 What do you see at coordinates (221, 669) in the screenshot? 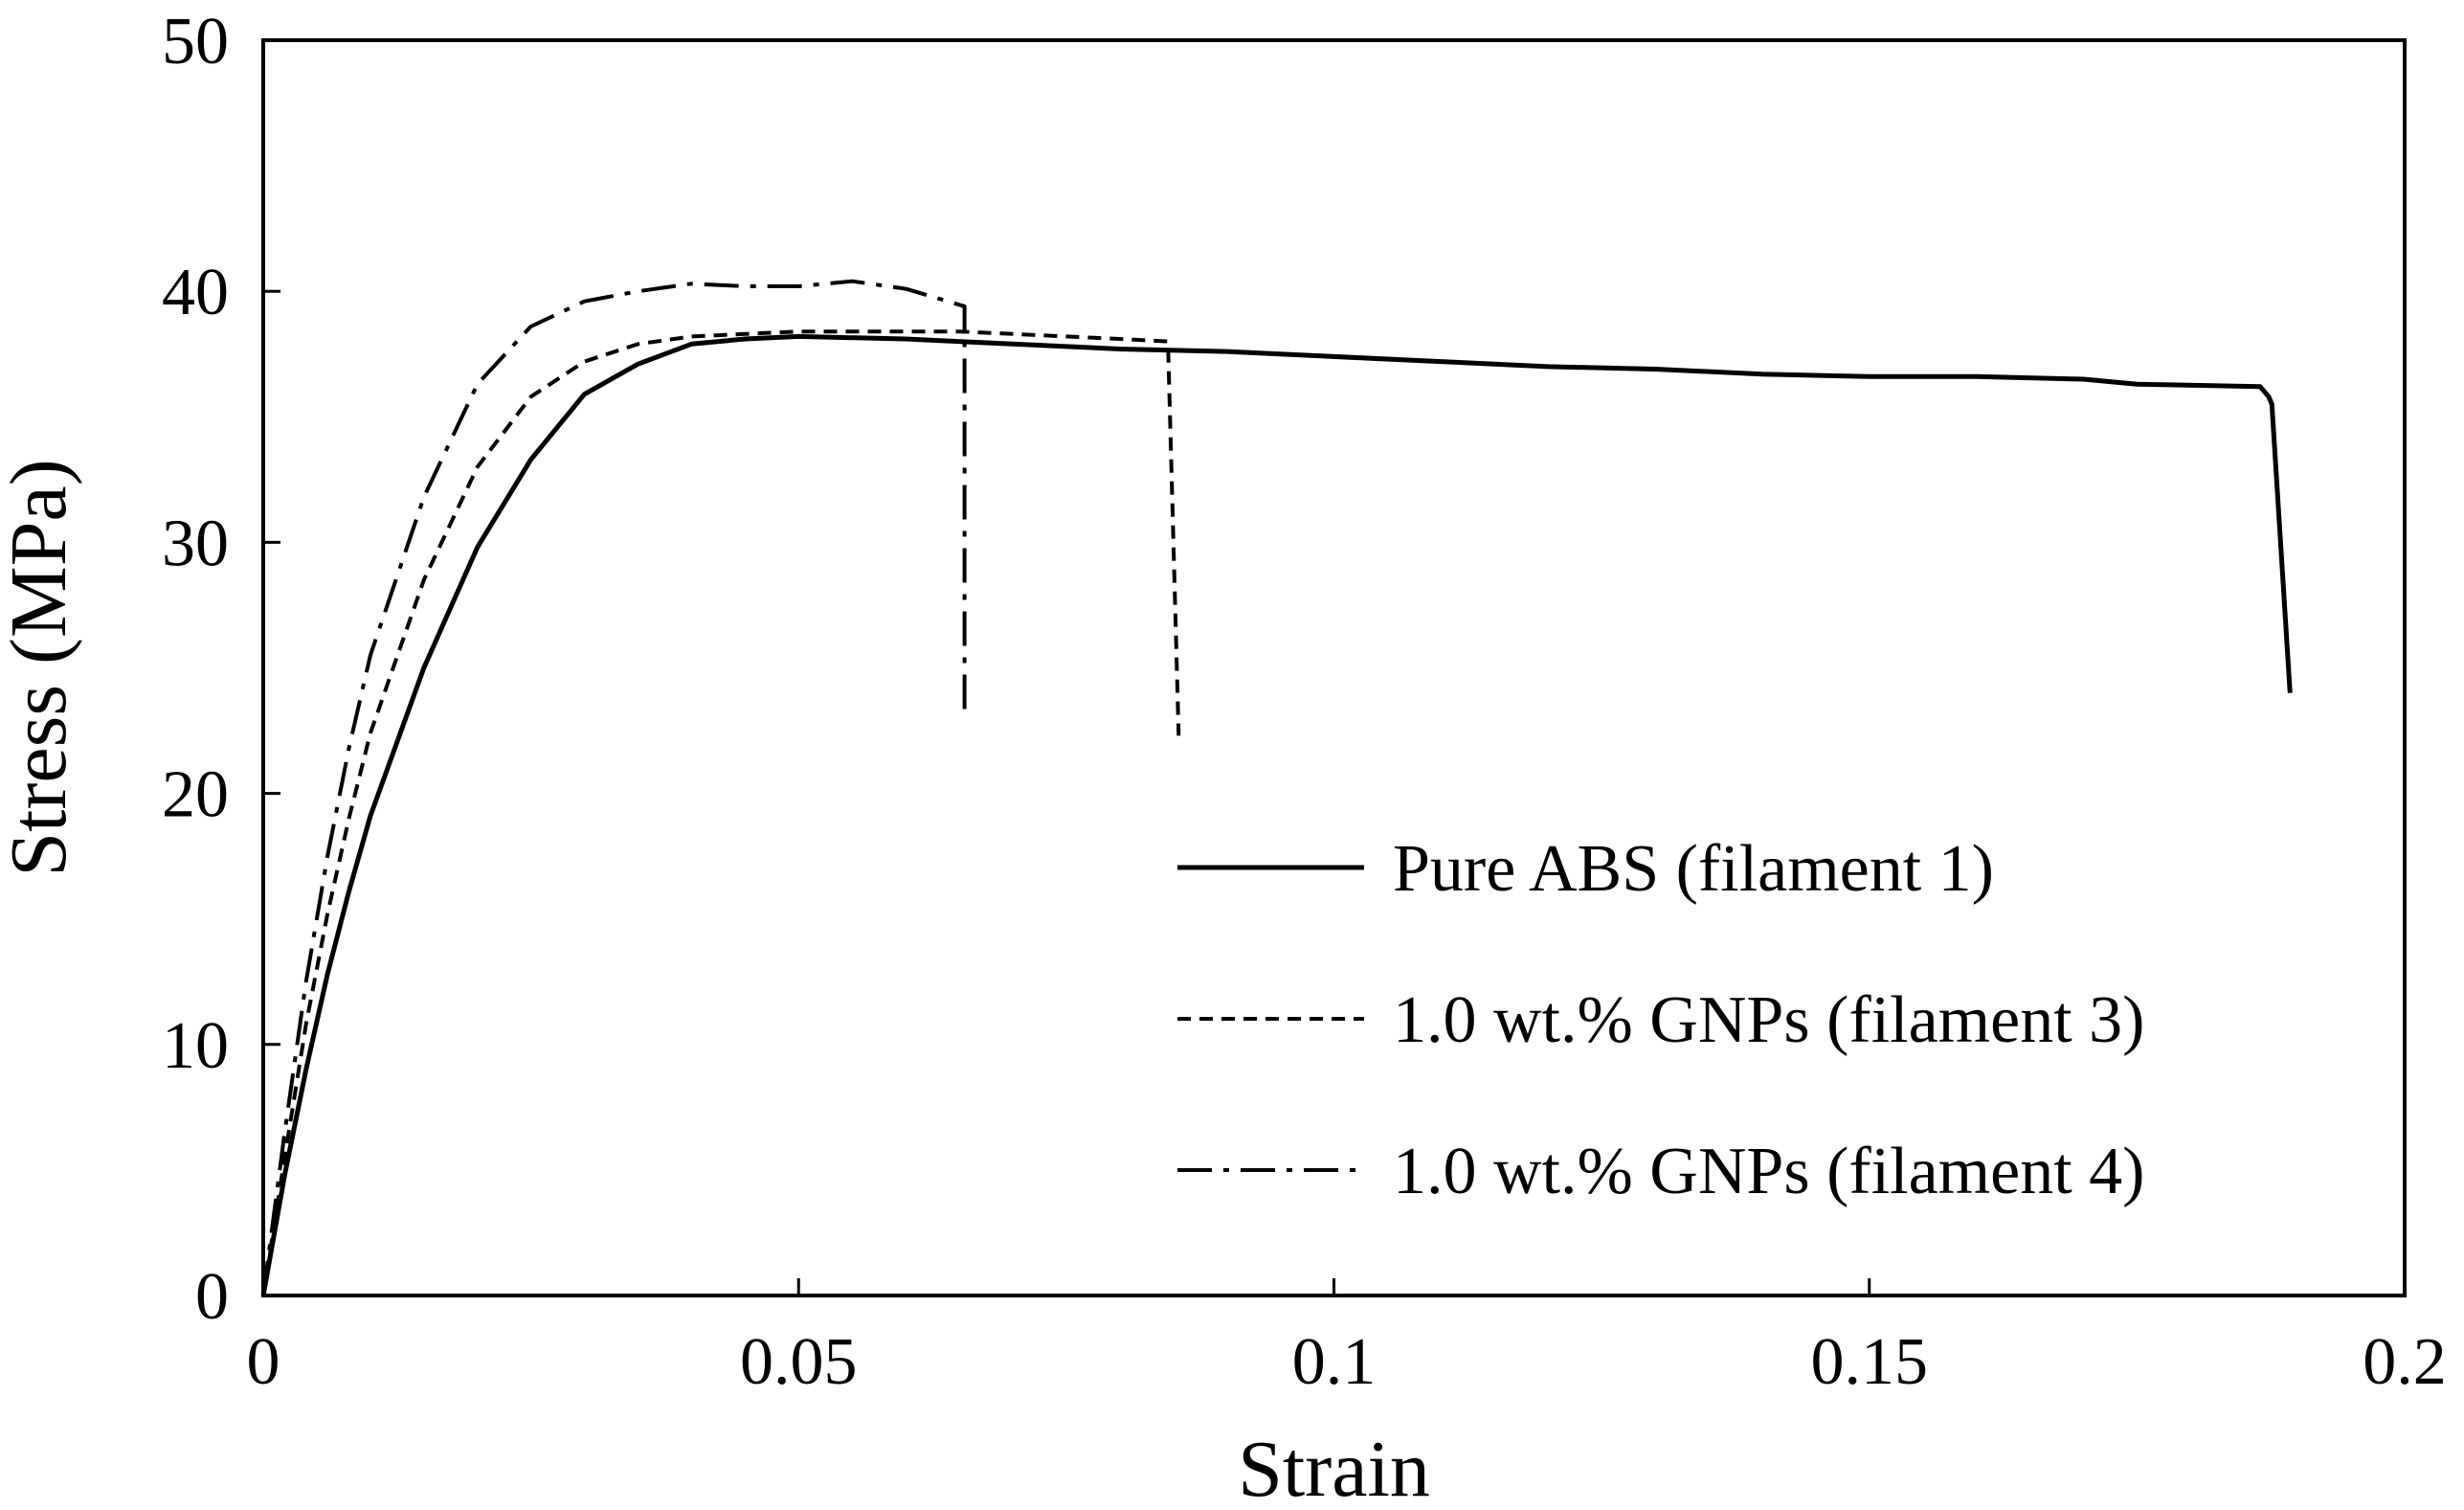
I see `y-axis-ticks: 0 10 20 30 40 50` at bounding box center [221, 669].